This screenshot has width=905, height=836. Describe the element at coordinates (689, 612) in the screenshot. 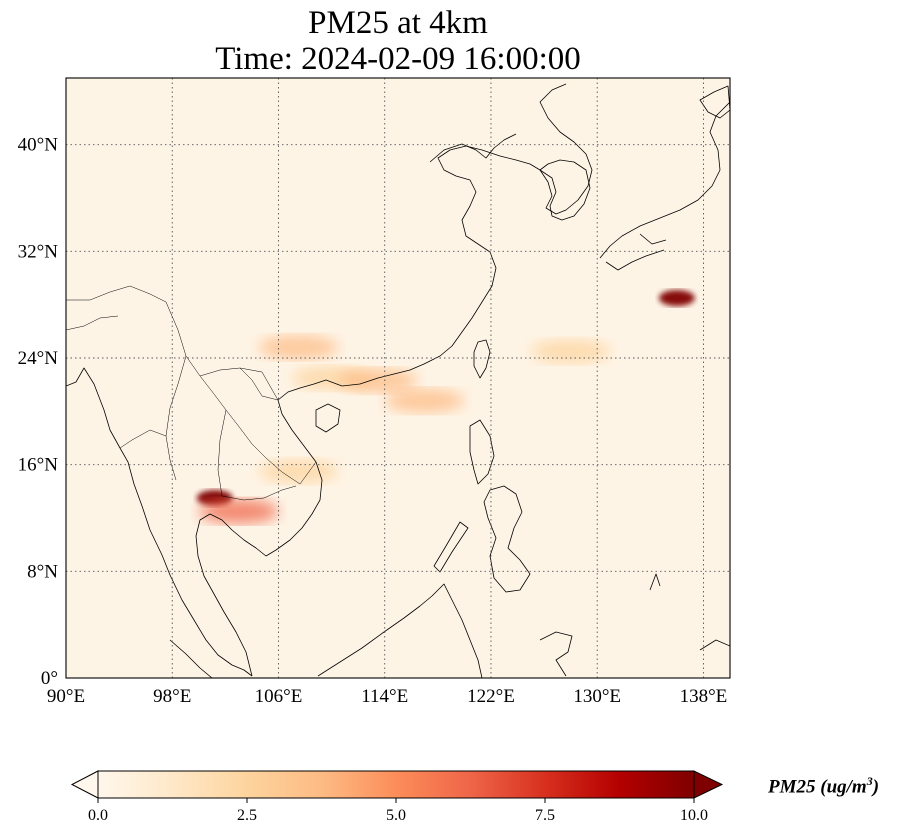

I see `pacific-islands-coastline` at that location.